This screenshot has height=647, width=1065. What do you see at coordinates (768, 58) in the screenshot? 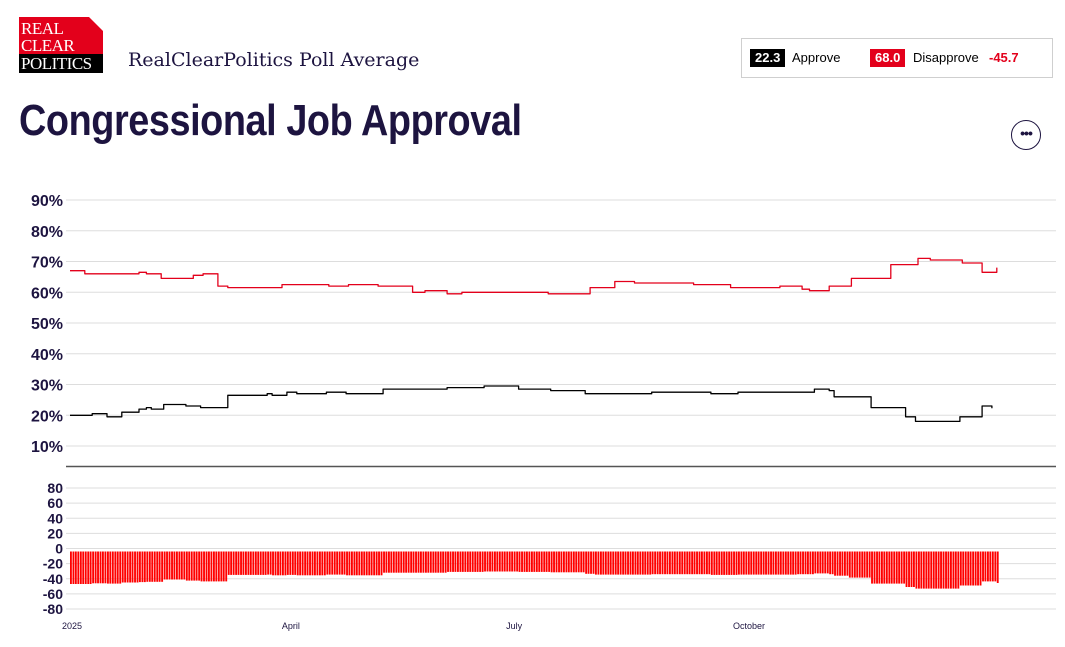
I see `approve-value-badge: 22.3` at bounding box center [768, 58].